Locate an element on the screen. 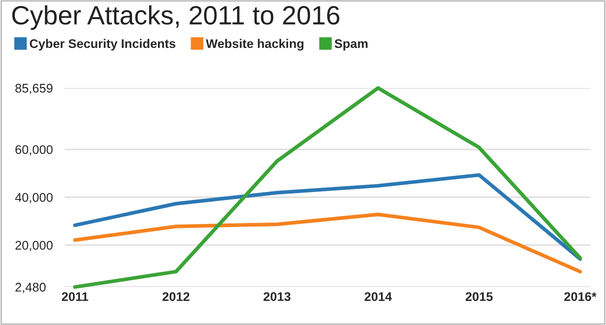 The width and height of the screenshot is (606, 325). x-tick-label: 2016* is located at coordinates (580, 297).